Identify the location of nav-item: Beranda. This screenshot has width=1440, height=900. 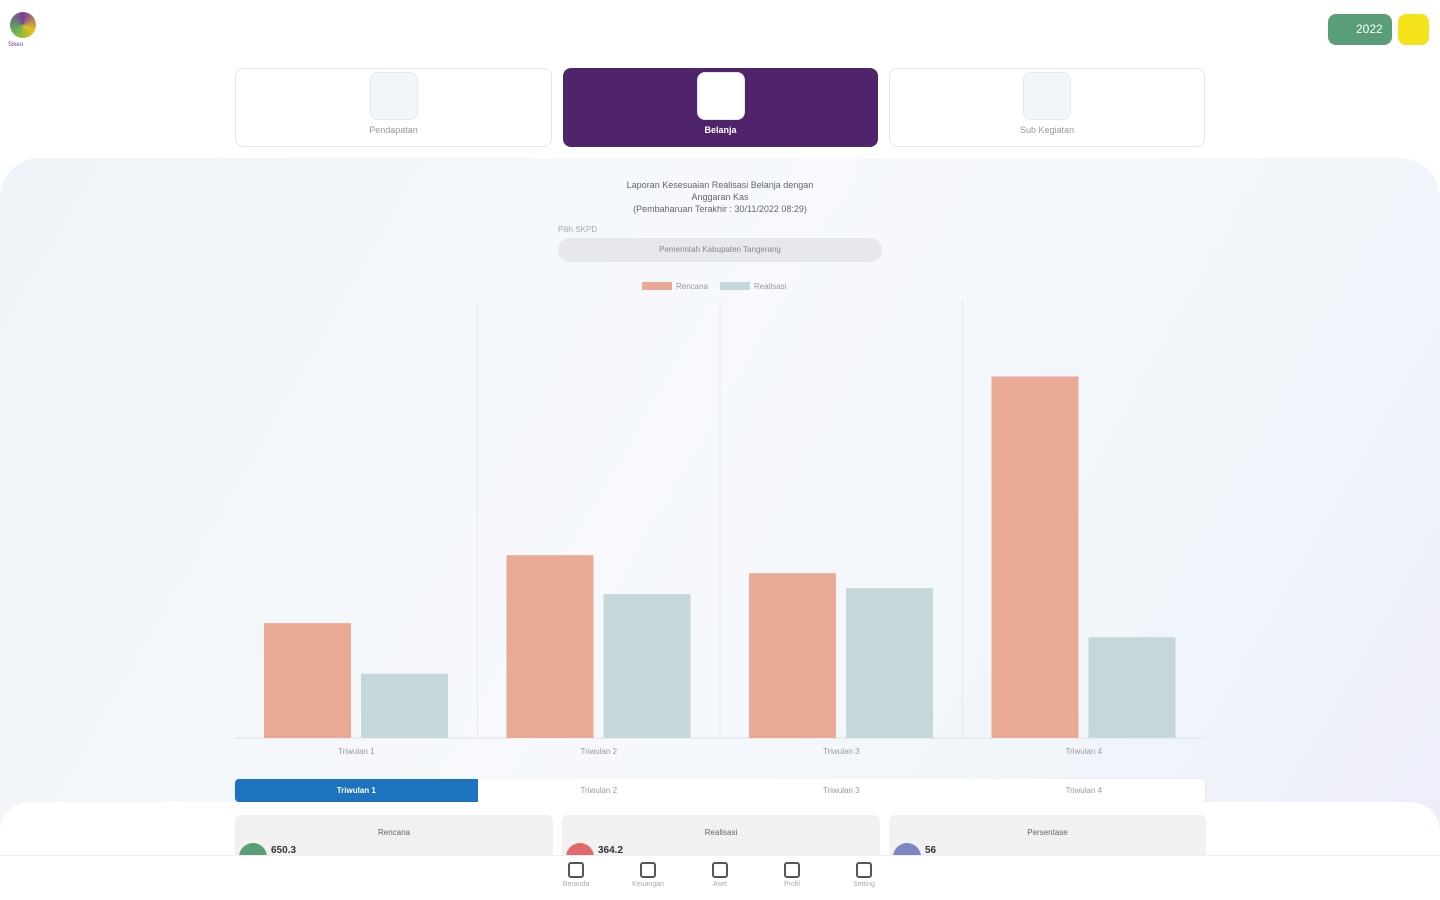
(576, 875).